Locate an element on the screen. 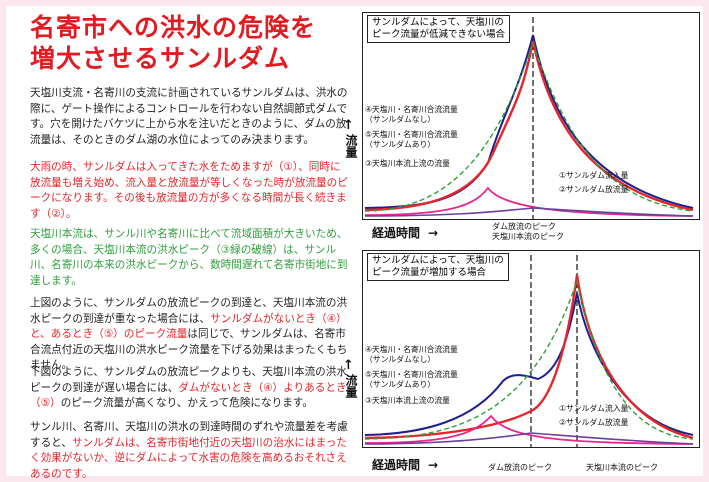 The image size is (709, 482). lower-dam-peak-label: ダム放流のピーク is located at coordinates (520, 467).